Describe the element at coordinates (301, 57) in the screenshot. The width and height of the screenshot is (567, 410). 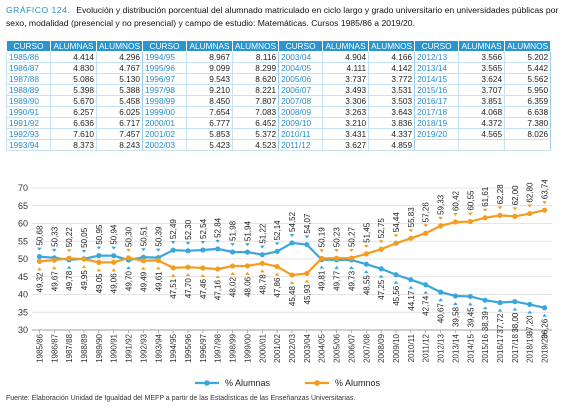
I see `cell-course: 2003/04` at that location.